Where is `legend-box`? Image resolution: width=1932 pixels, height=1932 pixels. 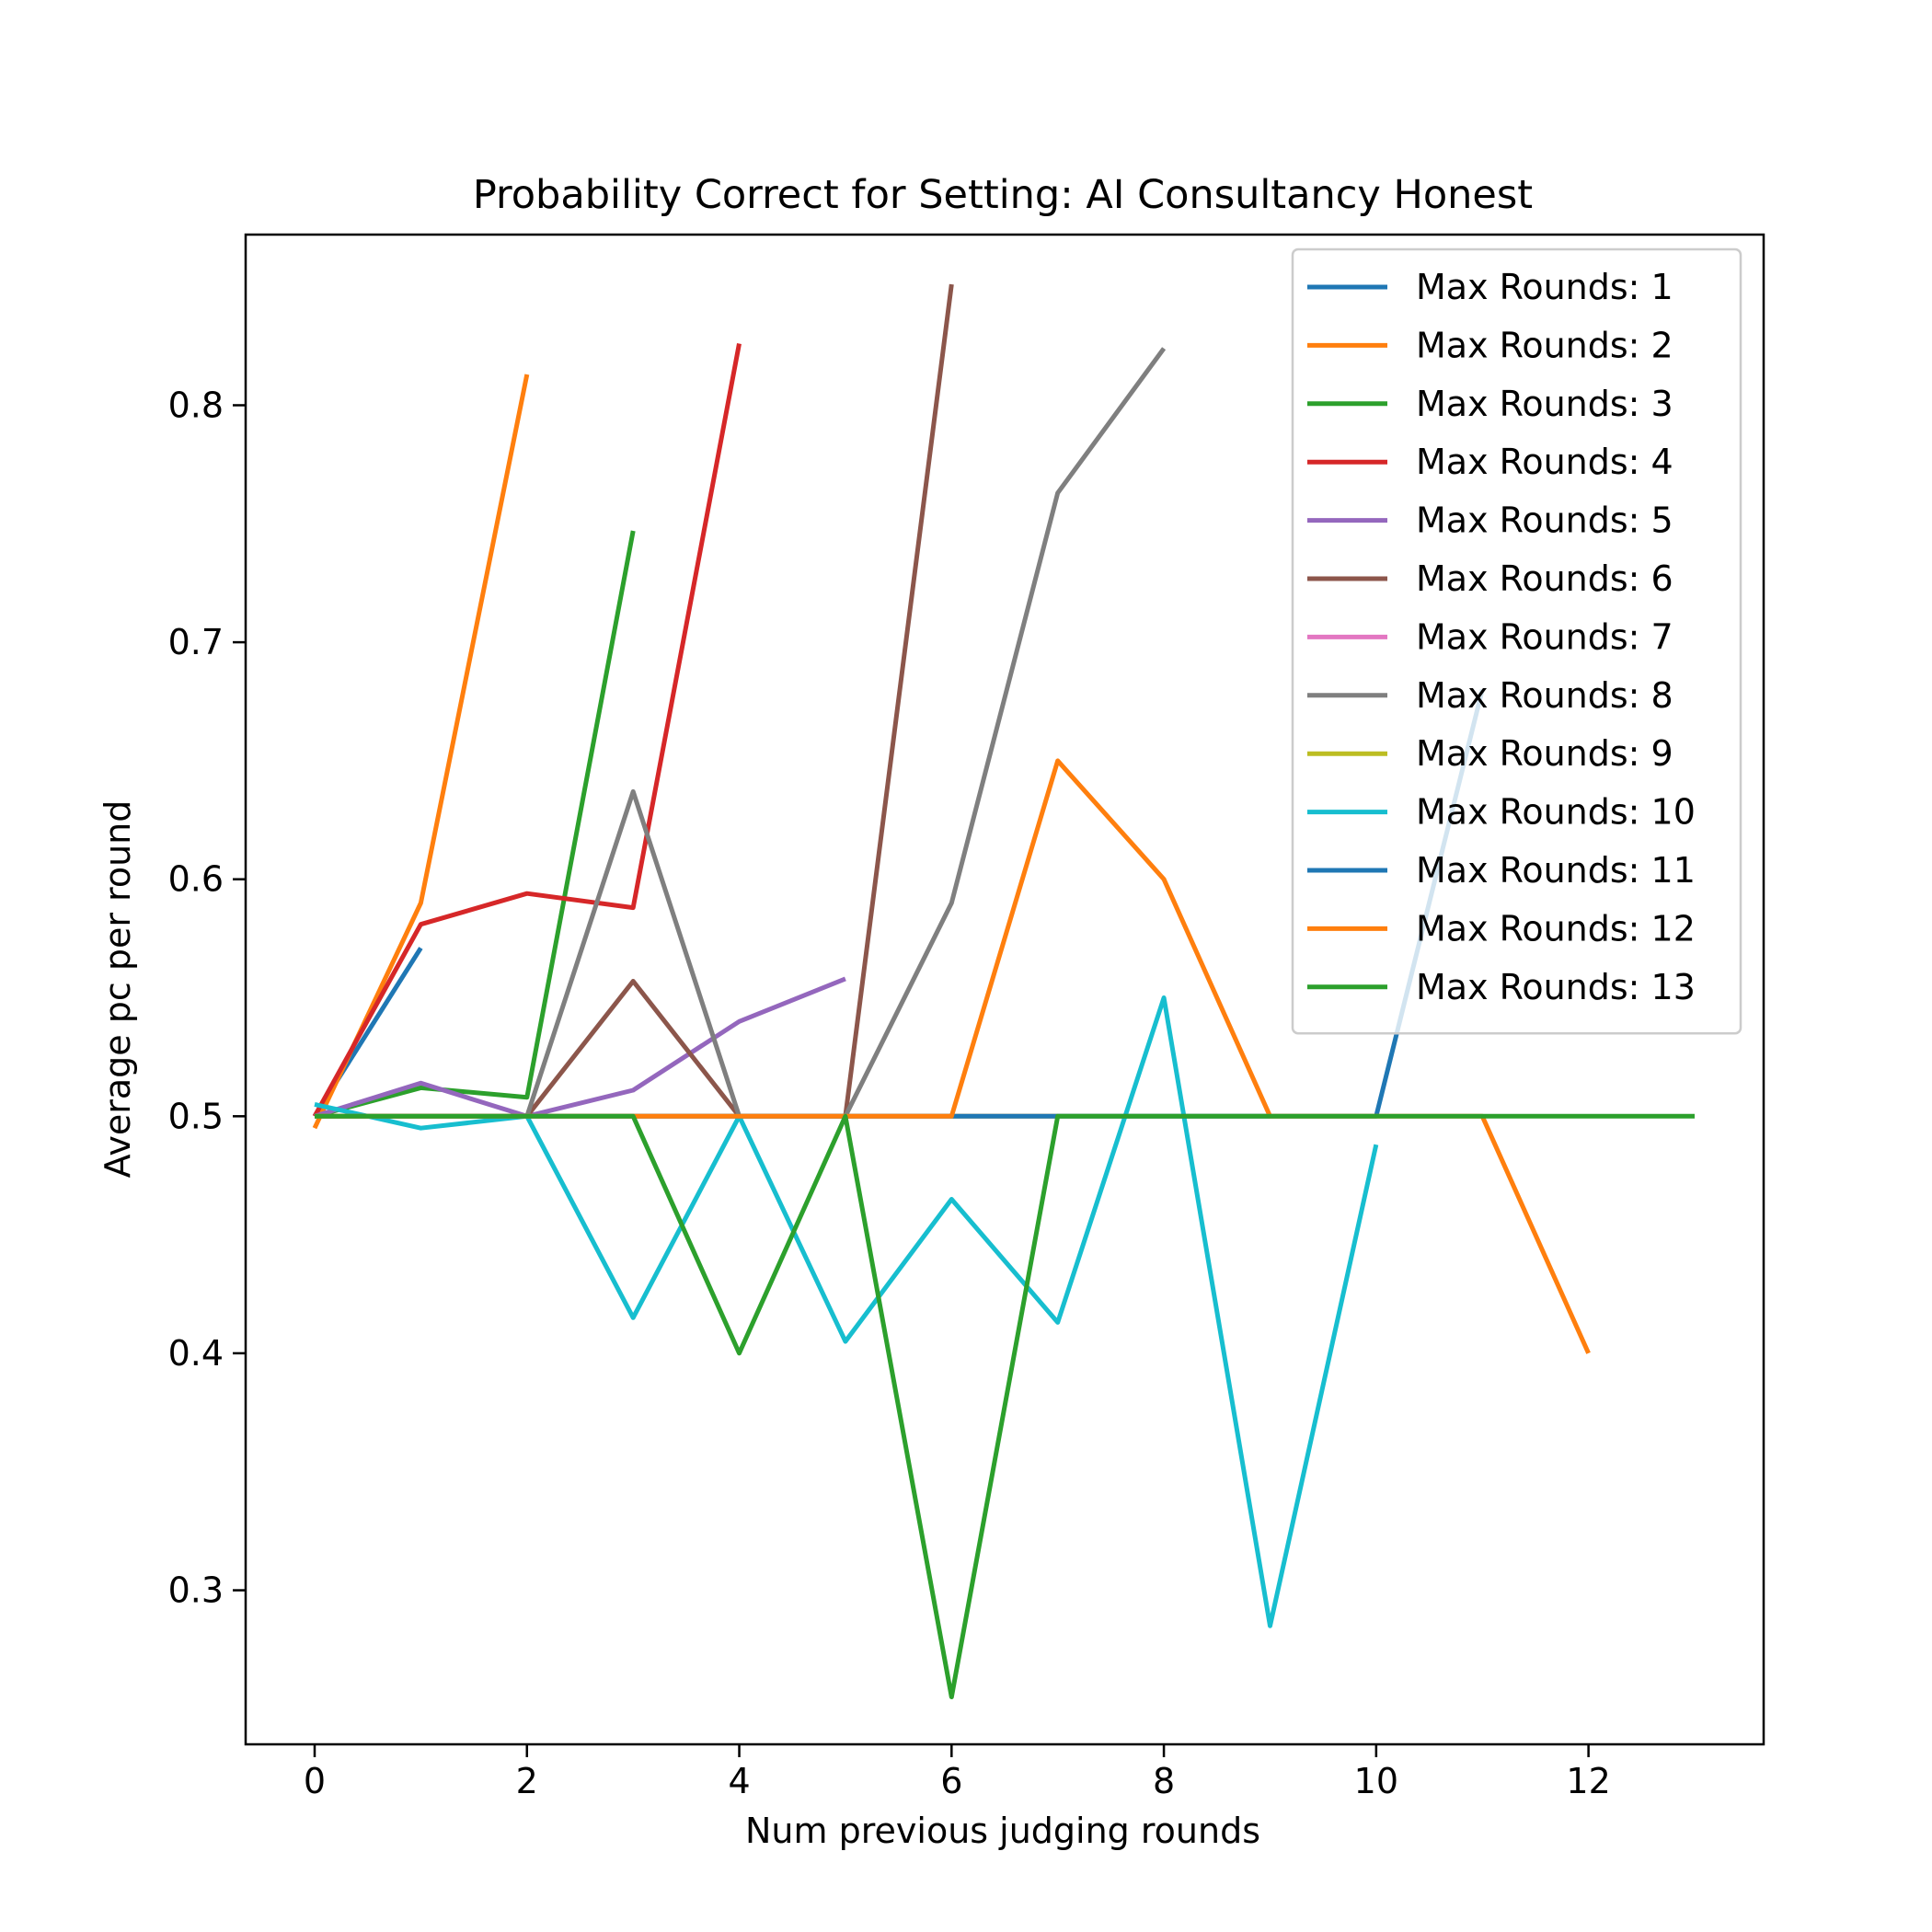
legend-box is located at coordinates (1516, 641).